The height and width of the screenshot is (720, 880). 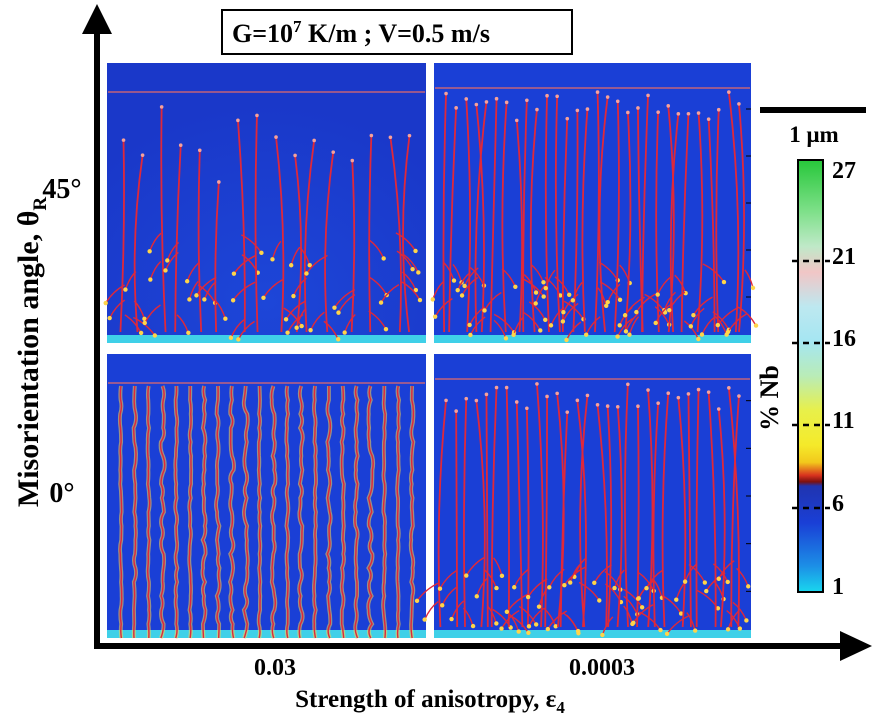 What do you see at coordinates (838, 504) in the screenshot?
I see `colorbar-tick-6: 6` at bounding box center [838, 504].